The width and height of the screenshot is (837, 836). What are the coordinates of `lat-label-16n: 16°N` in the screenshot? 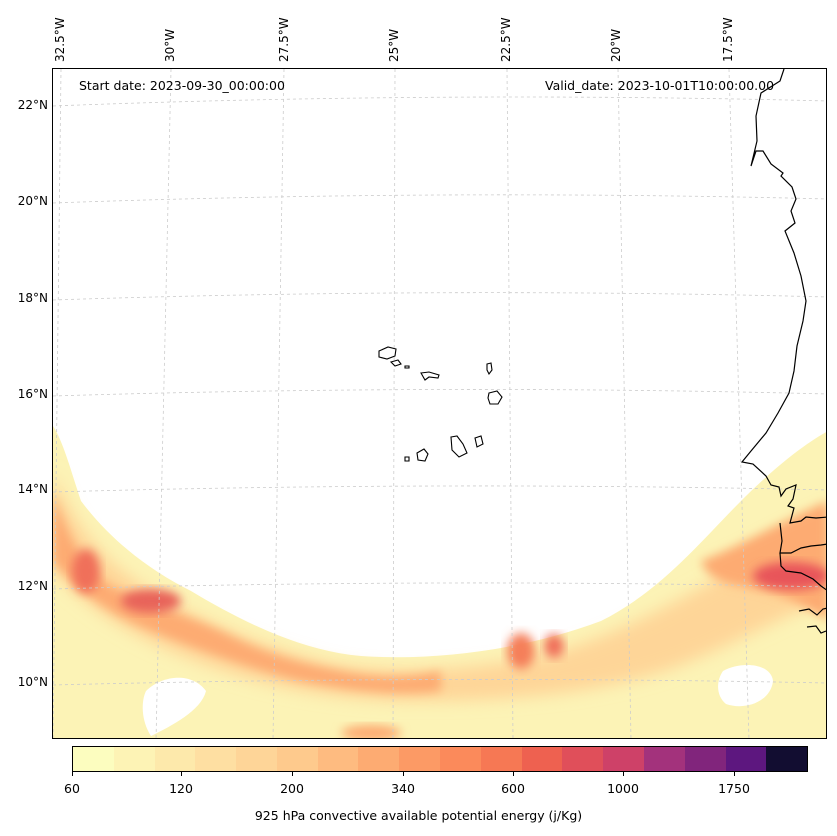 It's located at (32, 394).